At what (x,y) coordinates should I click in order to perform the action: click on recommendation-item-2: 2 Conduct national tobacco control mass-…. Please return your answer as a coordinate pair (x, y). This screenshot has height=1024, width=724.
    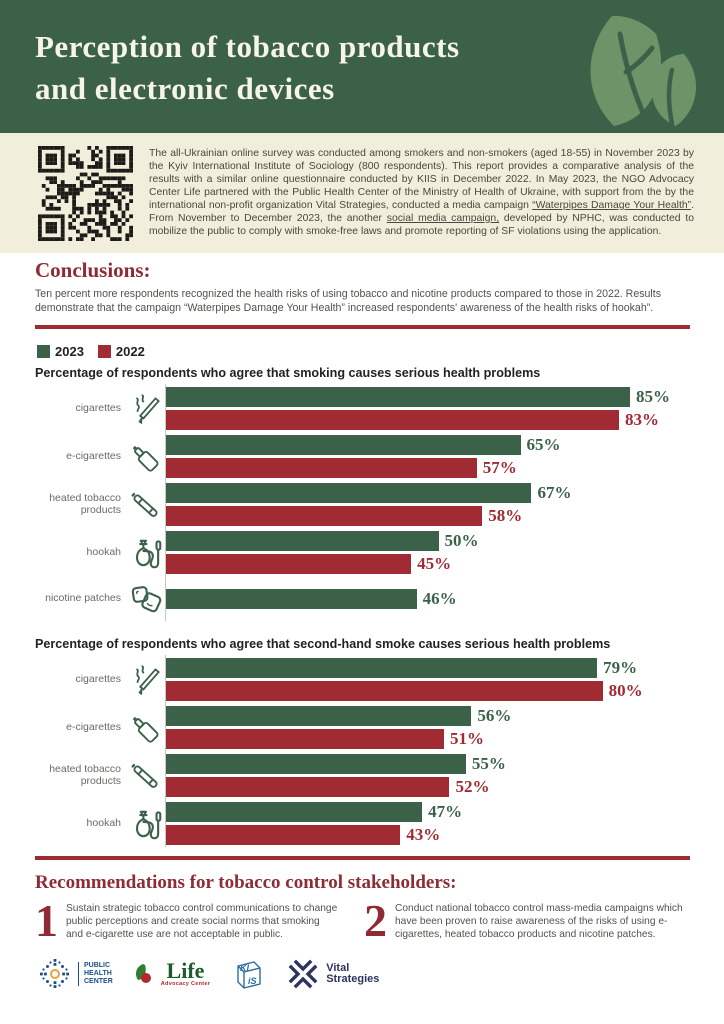
    Looking at the image, I should click on (529, 920).